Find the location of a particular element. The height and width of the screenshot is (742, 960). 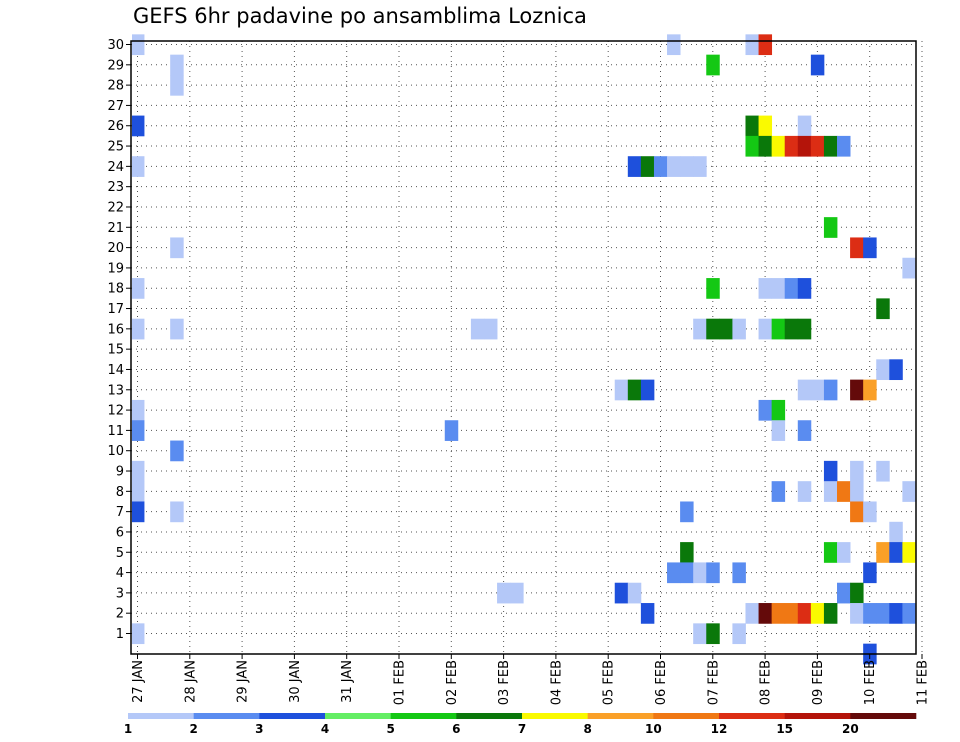

y-tick-label: 5 is located at coordinates (120, 553).